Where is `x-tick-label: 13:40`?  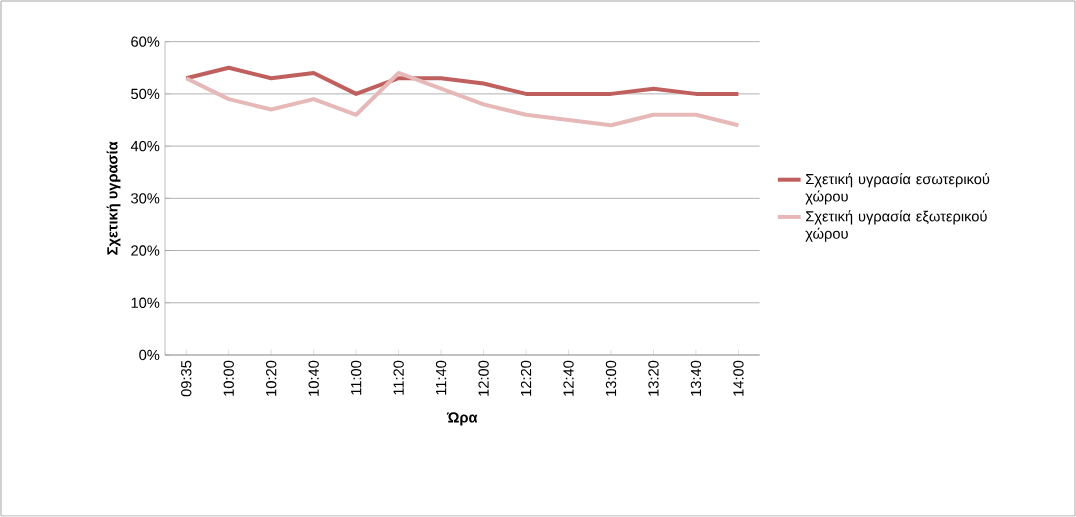 x-tick-label: 13:40 is located at coordinates (696, 378).